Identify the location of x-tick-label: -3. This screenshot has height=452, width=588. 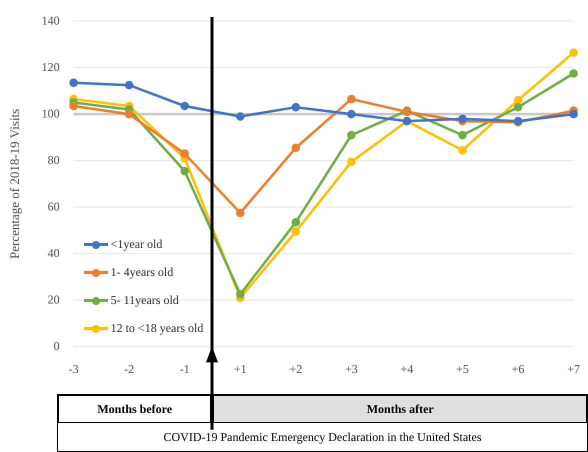
(73, 369).